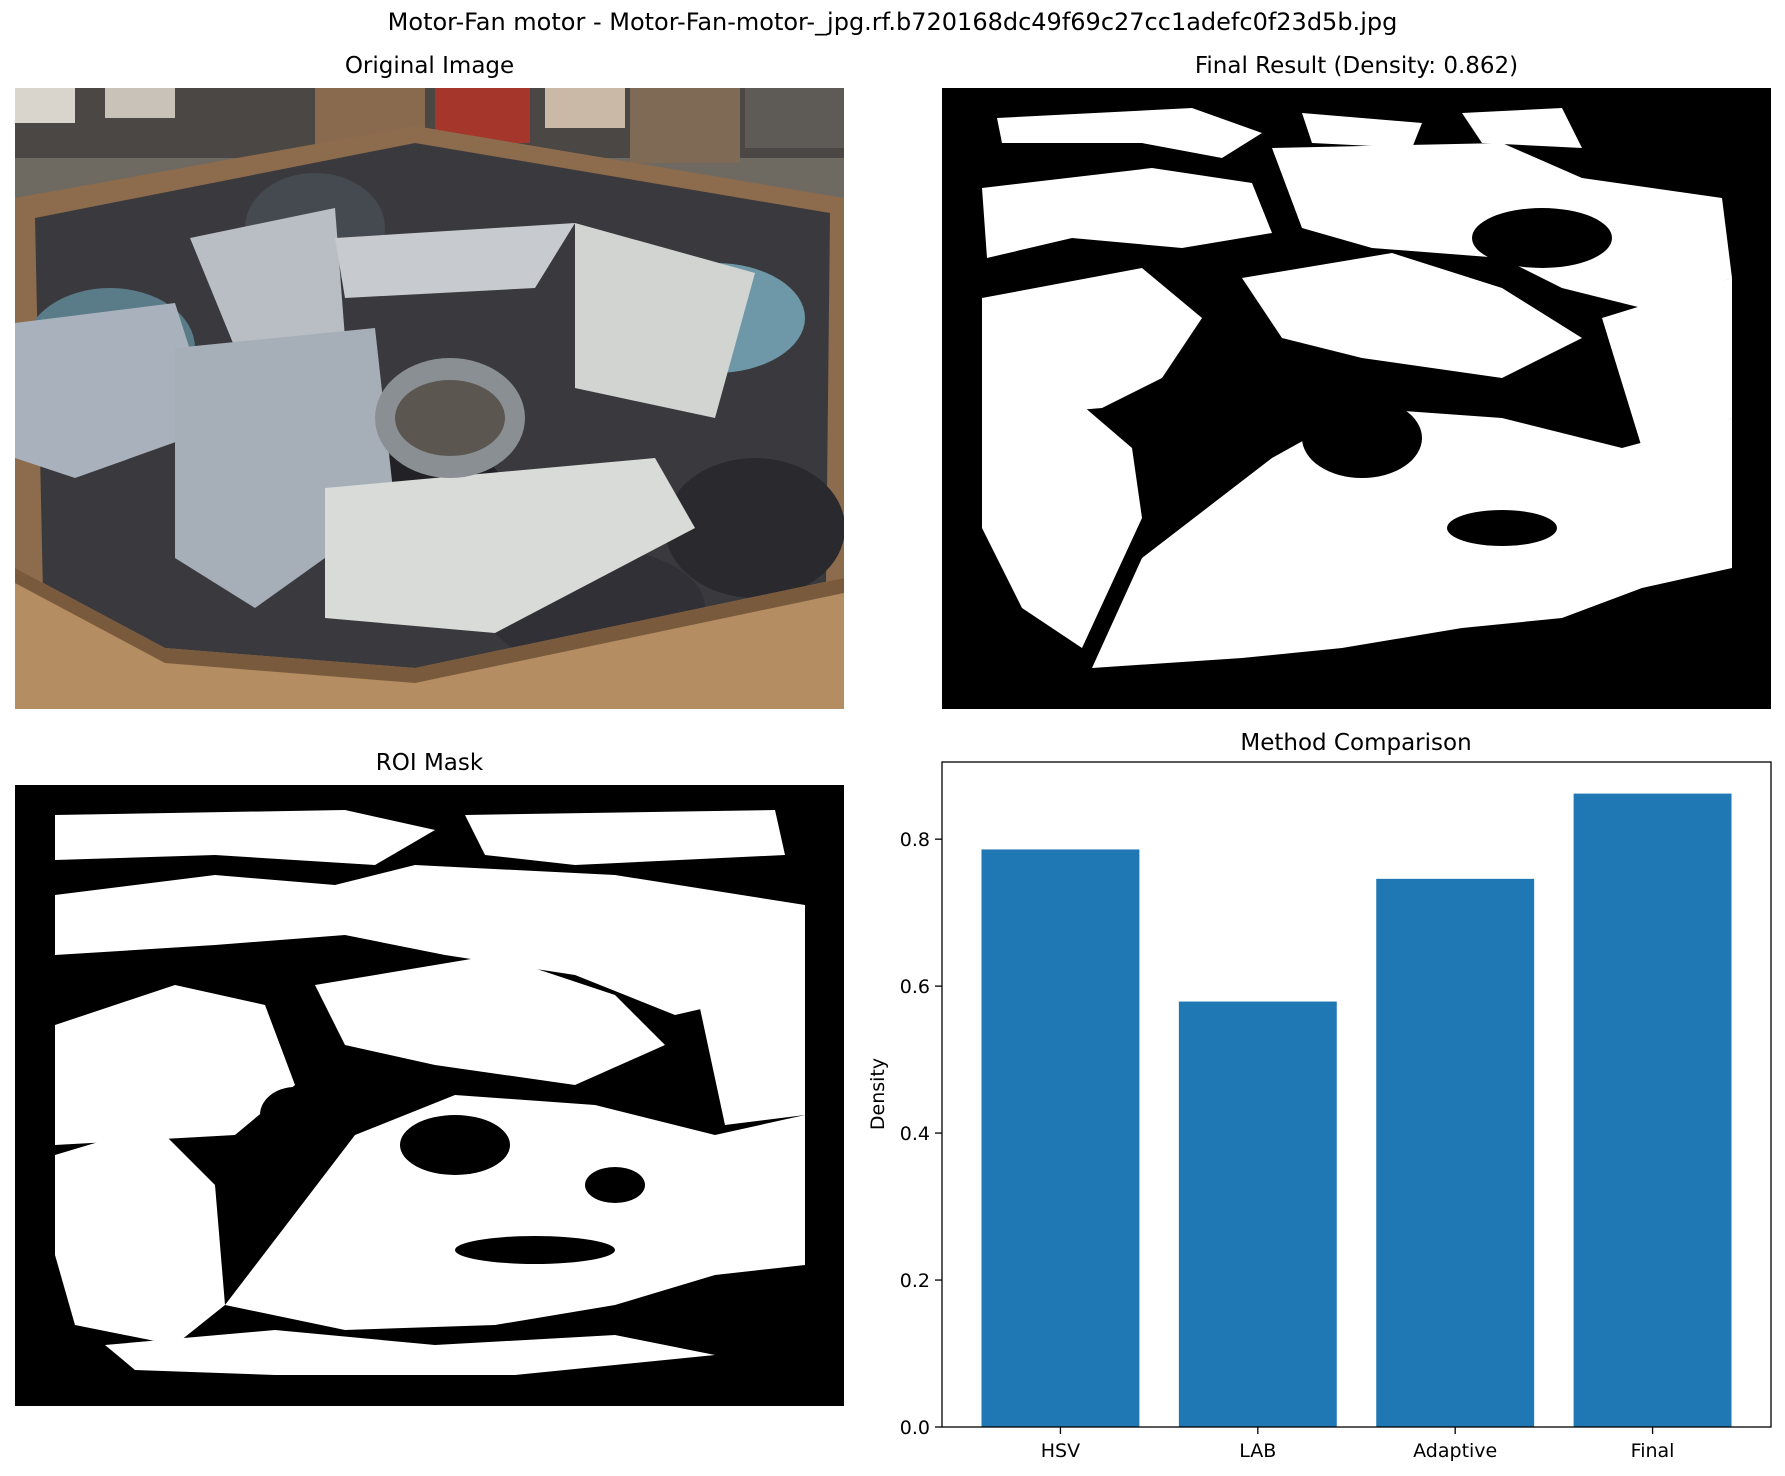 The width and height of the screenshot is (1785, 1476). I want to click on final-result-title: Final Result (Density: 0.862), so click(1356, 66).